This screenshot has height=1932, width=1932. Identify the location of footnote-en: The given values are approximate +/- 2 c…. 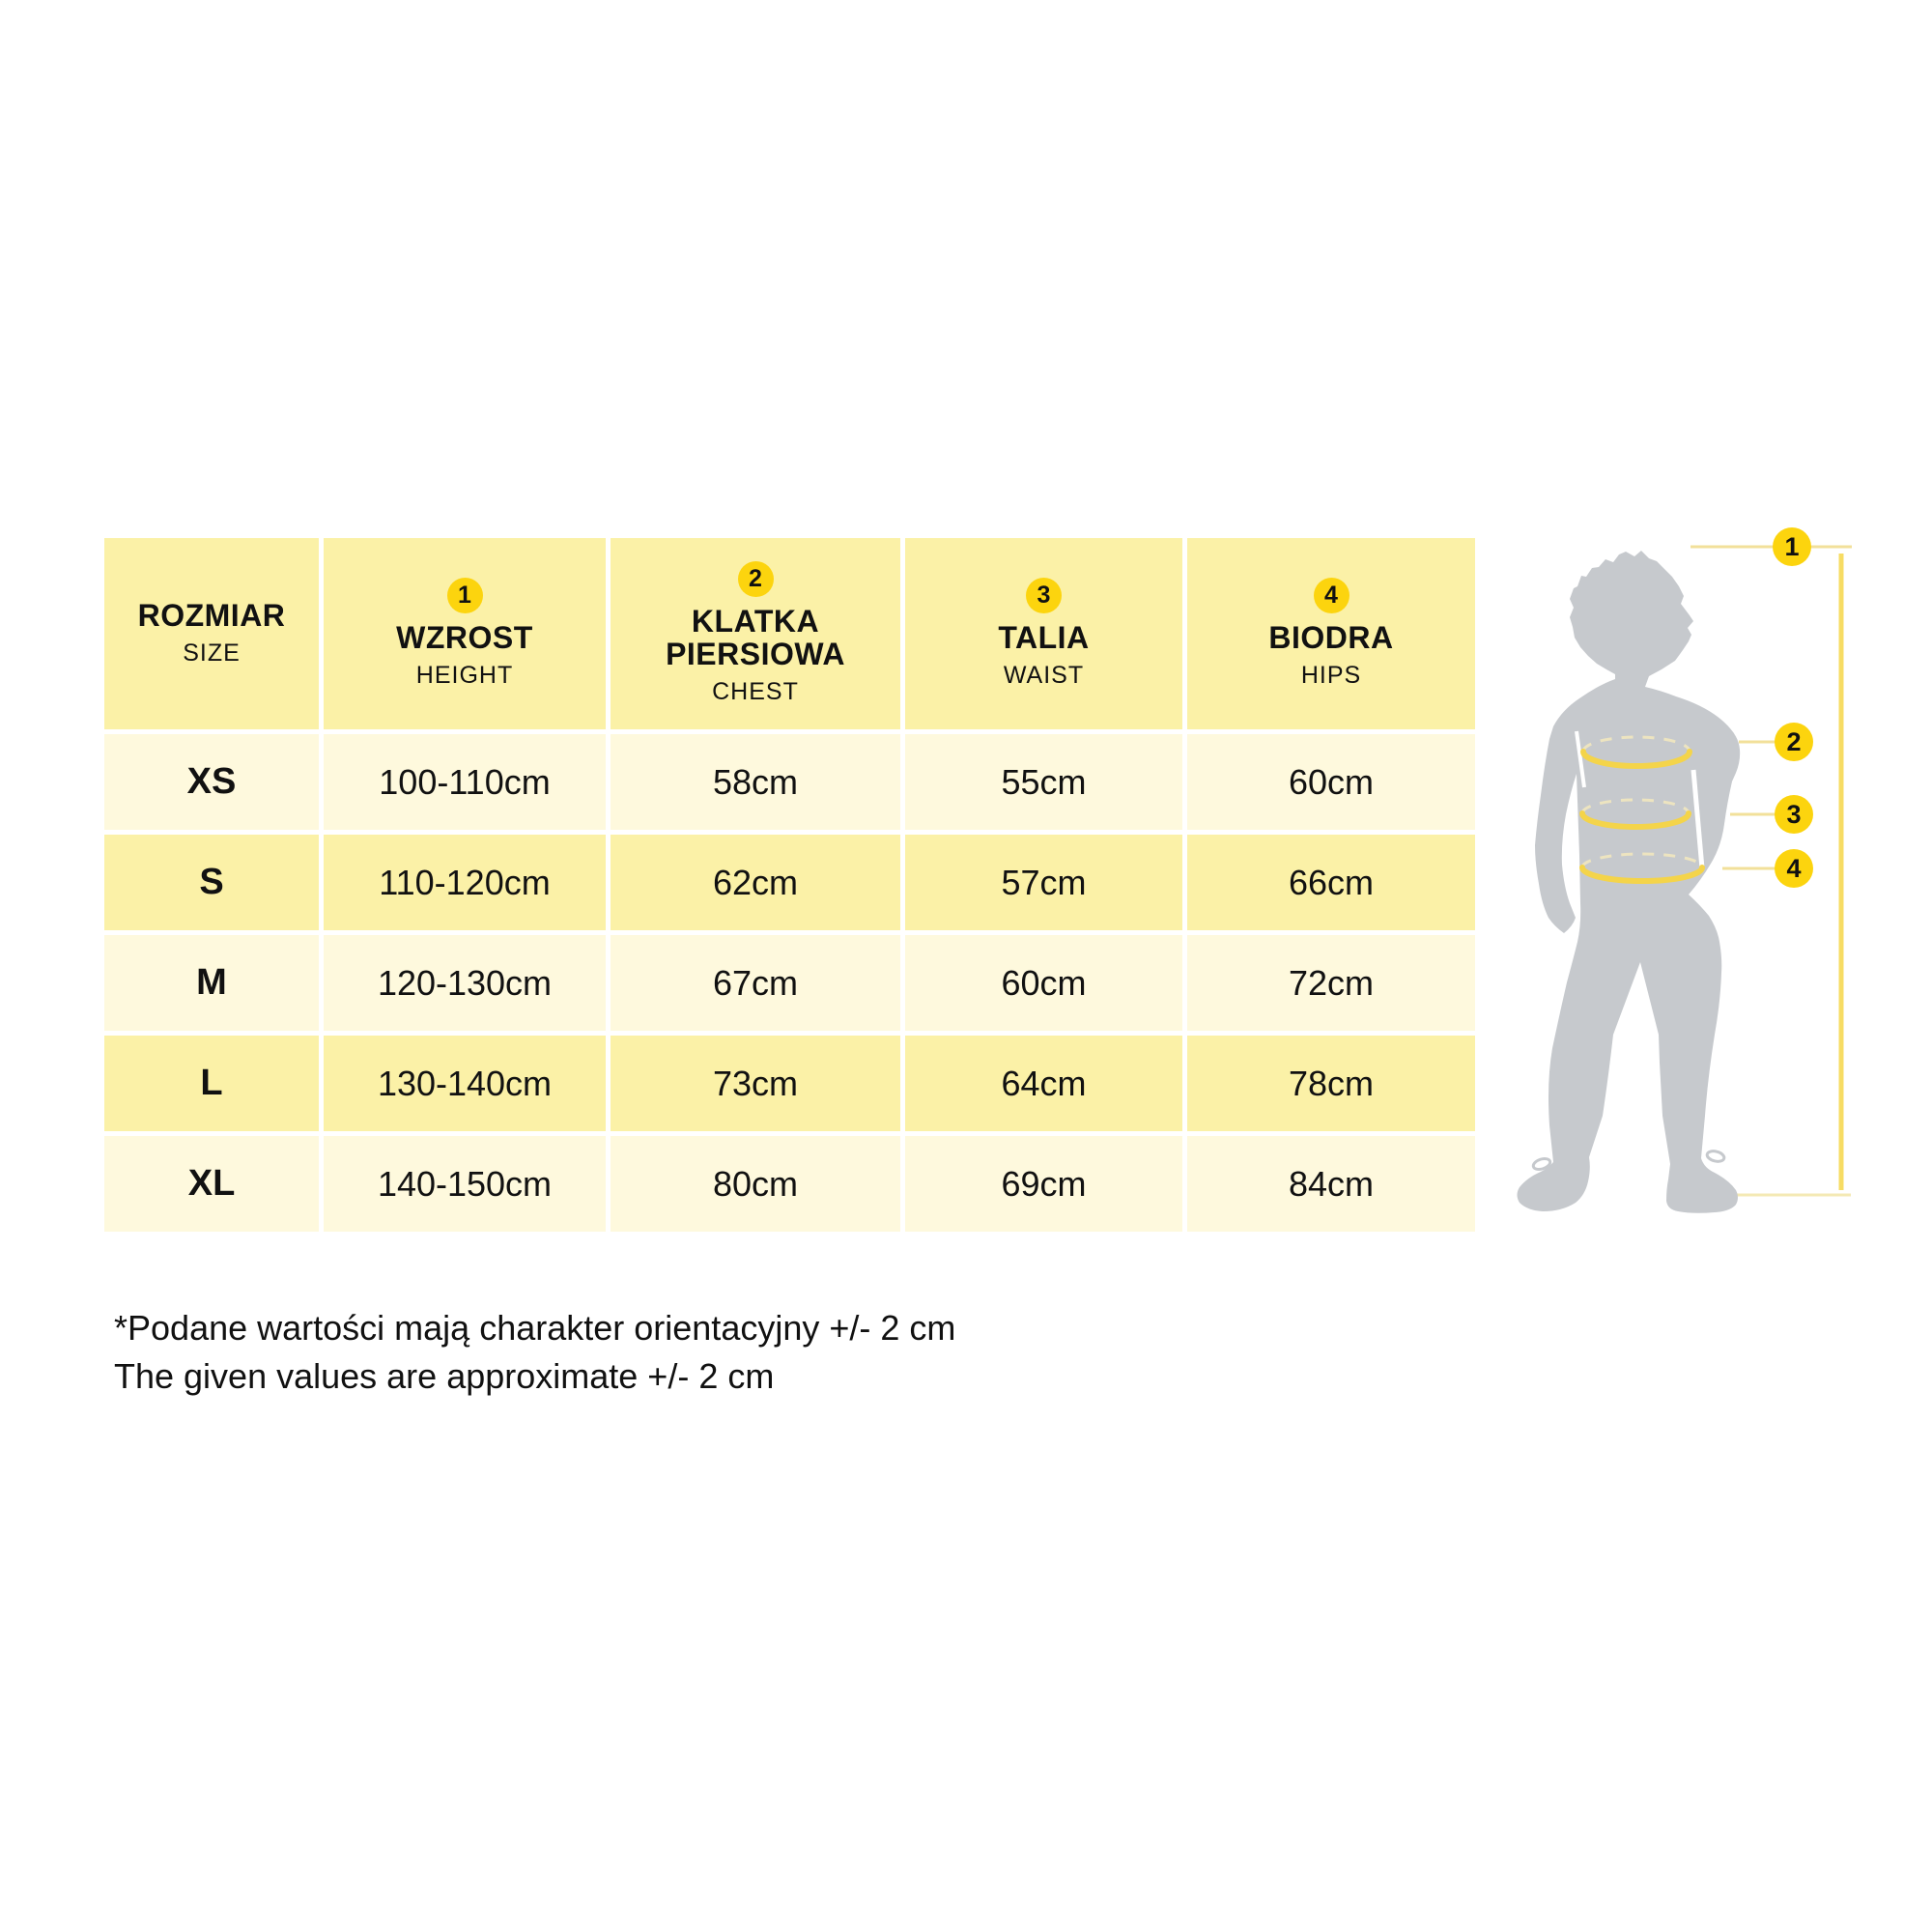
(444, 1376).